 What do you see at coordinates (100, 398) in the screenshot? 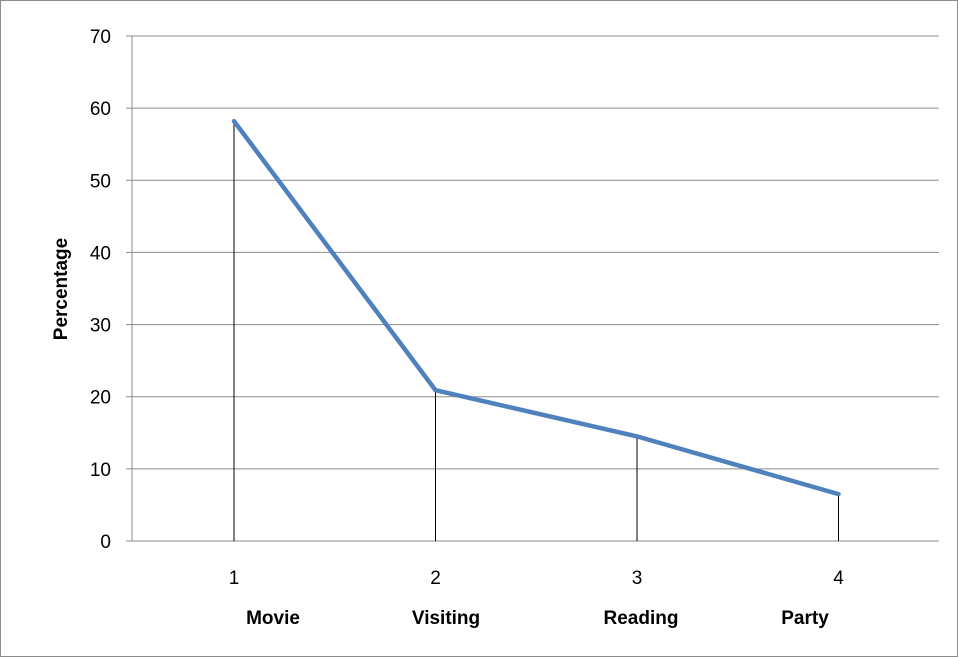
I see `y-tick-label: 20` at bounding box center [100, 398].